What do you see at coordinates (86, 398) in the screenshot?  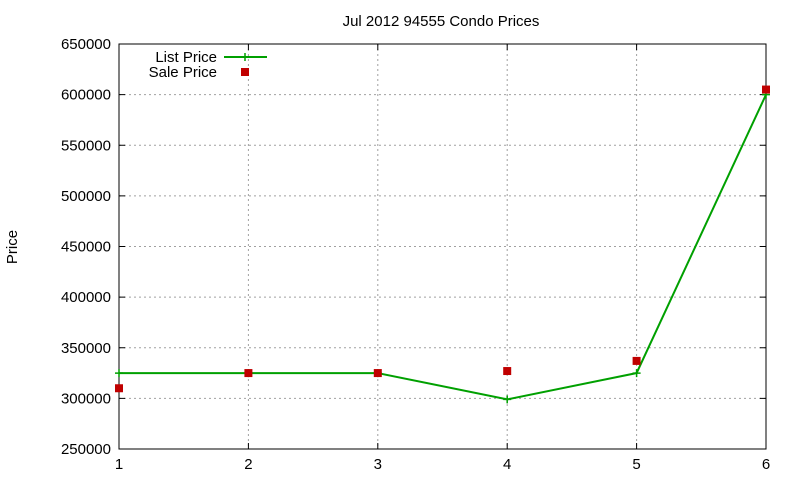 I see `y-tick-label: 300000` at bounding box center [86, 398].